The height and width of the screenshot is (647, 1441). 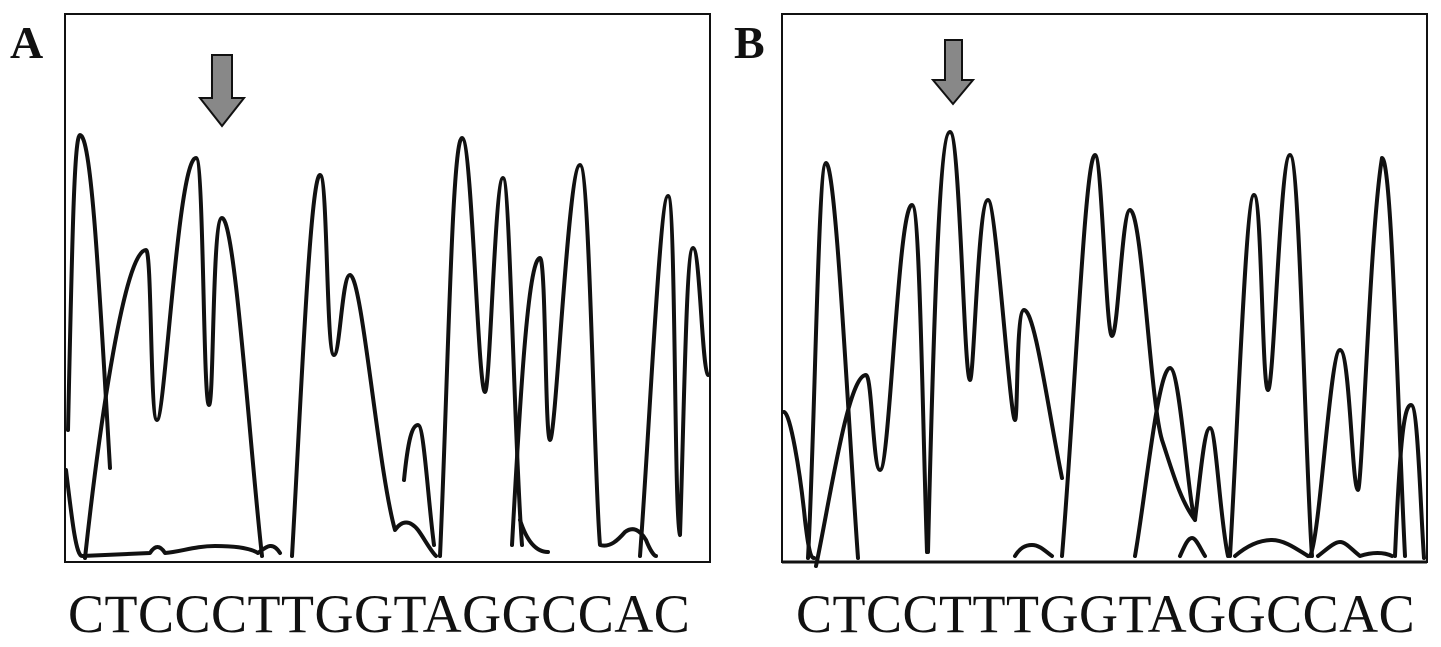 What do you see at coordinates (27, 42) in the screenshot?
I see `panel-a-label: A` at bounding box center [27, 42].